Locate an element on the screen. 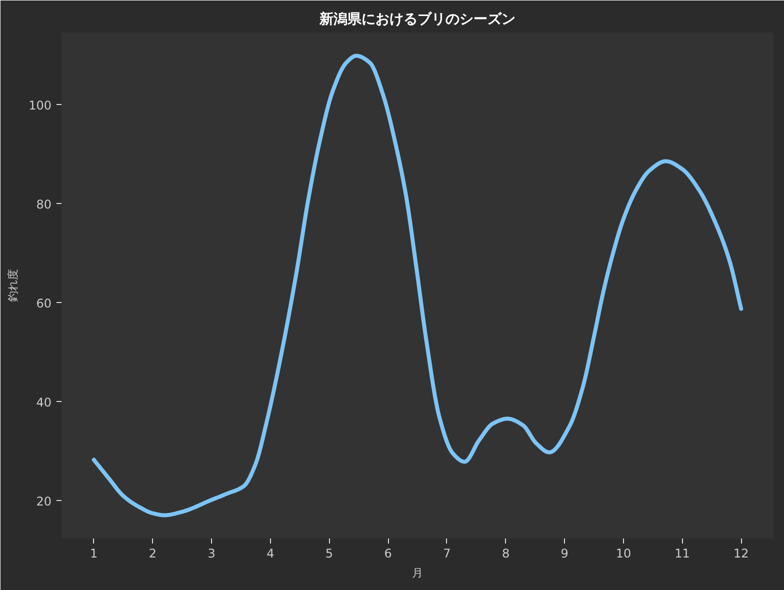 The height and width of the screenshot is (590, 784). x-tick-label: 1 is located at coordinates (94, 553).